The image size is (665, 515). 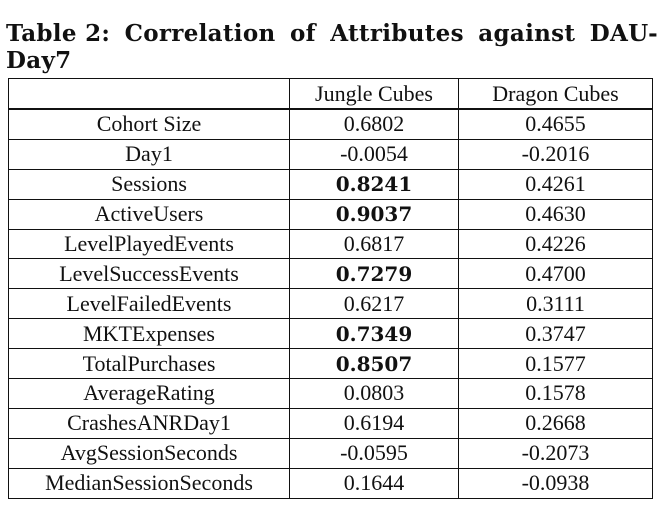 I want to click on table-row: Cohort Size 0.6802 0.4655, so click(x=330, y=124).